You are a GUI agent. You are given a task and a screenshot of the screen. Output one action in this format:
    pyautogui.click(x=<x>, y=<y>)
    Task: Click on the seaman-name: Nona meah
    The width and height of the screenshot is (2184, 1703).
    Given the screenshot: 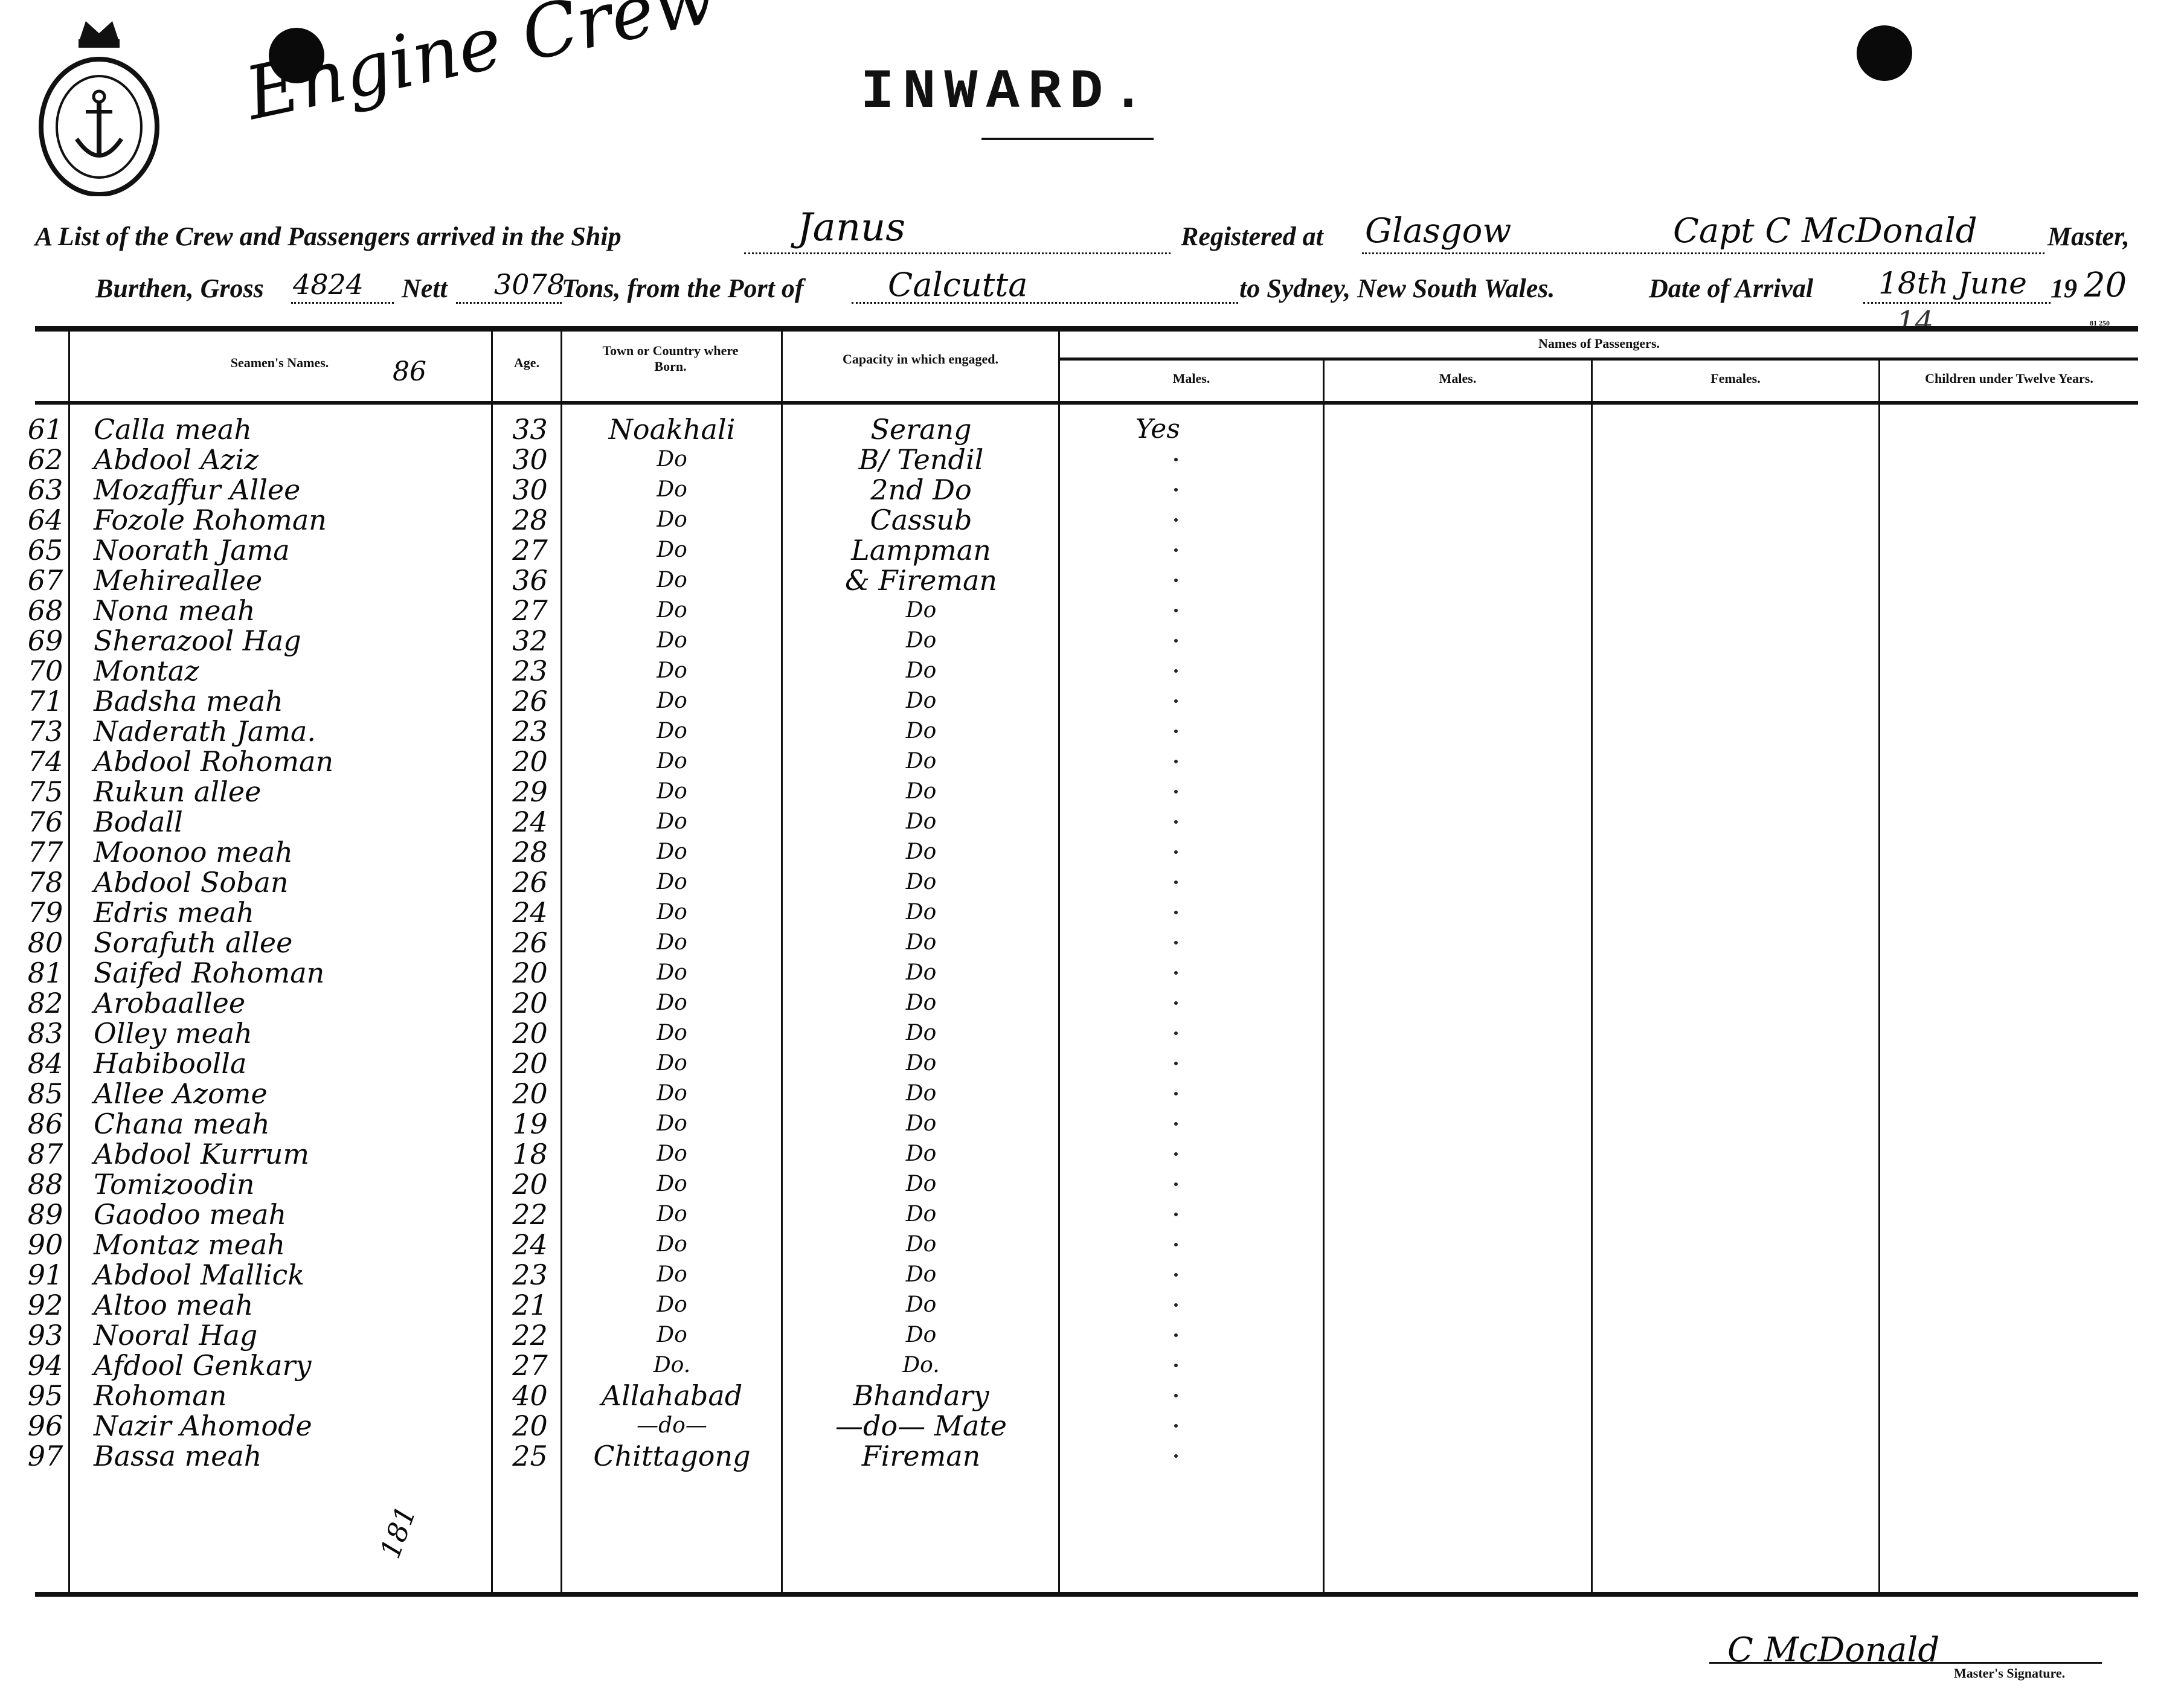 What is the action you would take?
    pyautogui.click(x=174, y=610)
    